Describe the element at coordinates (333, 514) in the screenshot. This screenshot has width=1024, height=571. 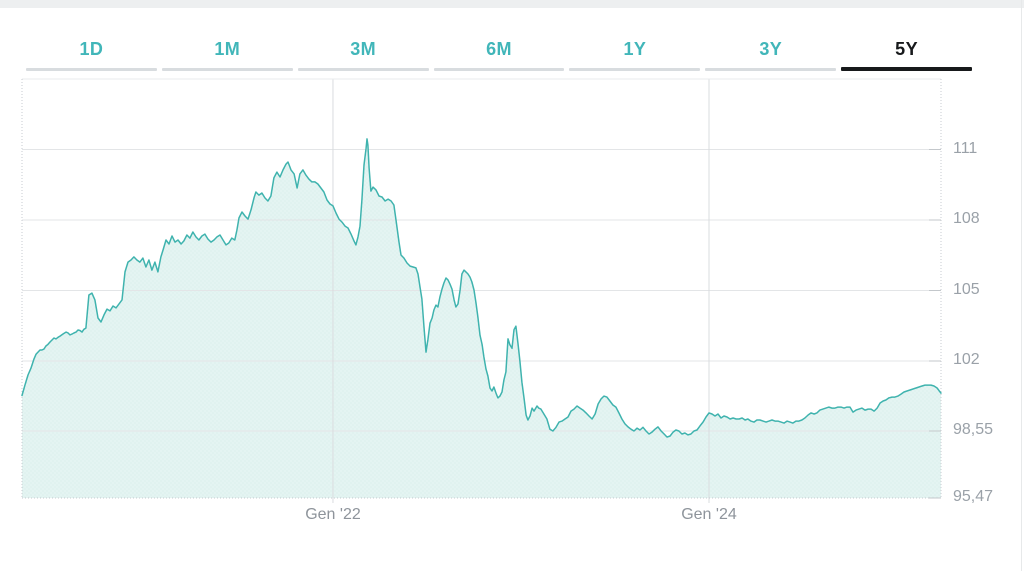
I see `x-axis-label: Gen '22` at that location.